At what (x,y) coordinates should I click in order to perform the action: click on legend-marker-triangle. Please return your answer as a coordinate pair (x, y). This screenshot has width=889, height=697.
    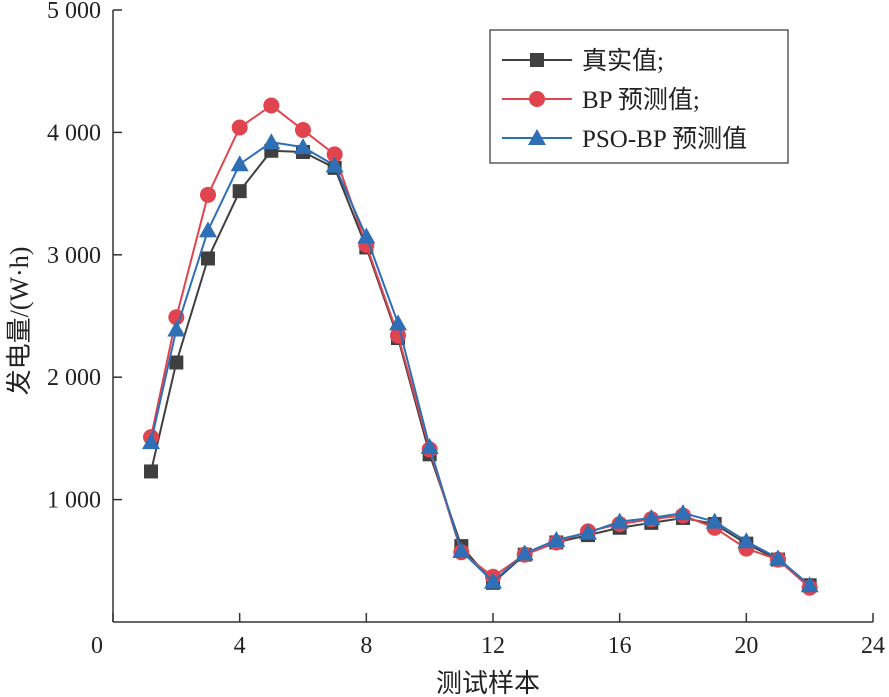
    Looking at the image, I should click on (537, 137).